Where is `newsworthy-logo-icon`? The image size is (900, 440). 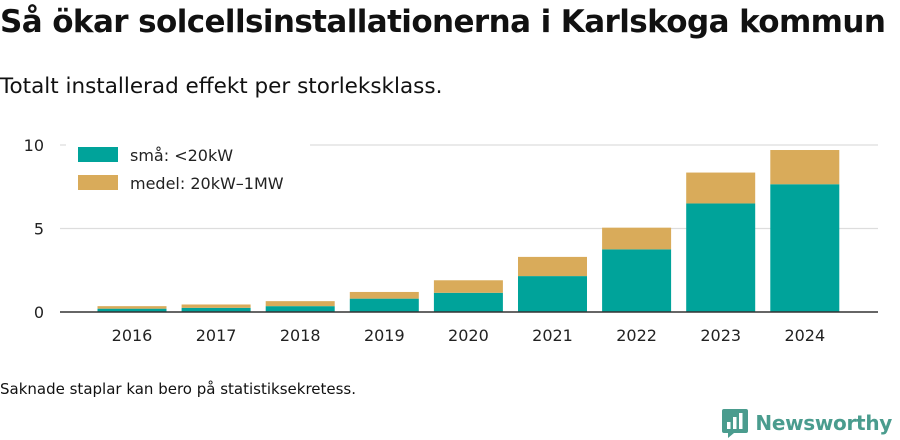
newsworthy-logo-icon is located at coordinates (735, 423).